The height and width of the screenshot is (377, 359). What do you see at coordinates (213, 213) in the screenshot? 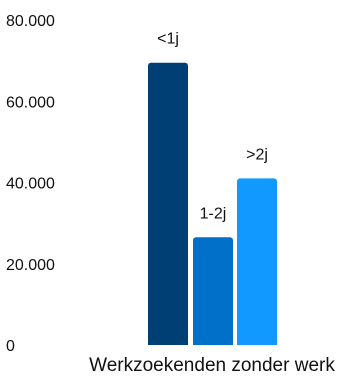
I see `bar-data-label: 1-2j` at bounding box center [213, 213].